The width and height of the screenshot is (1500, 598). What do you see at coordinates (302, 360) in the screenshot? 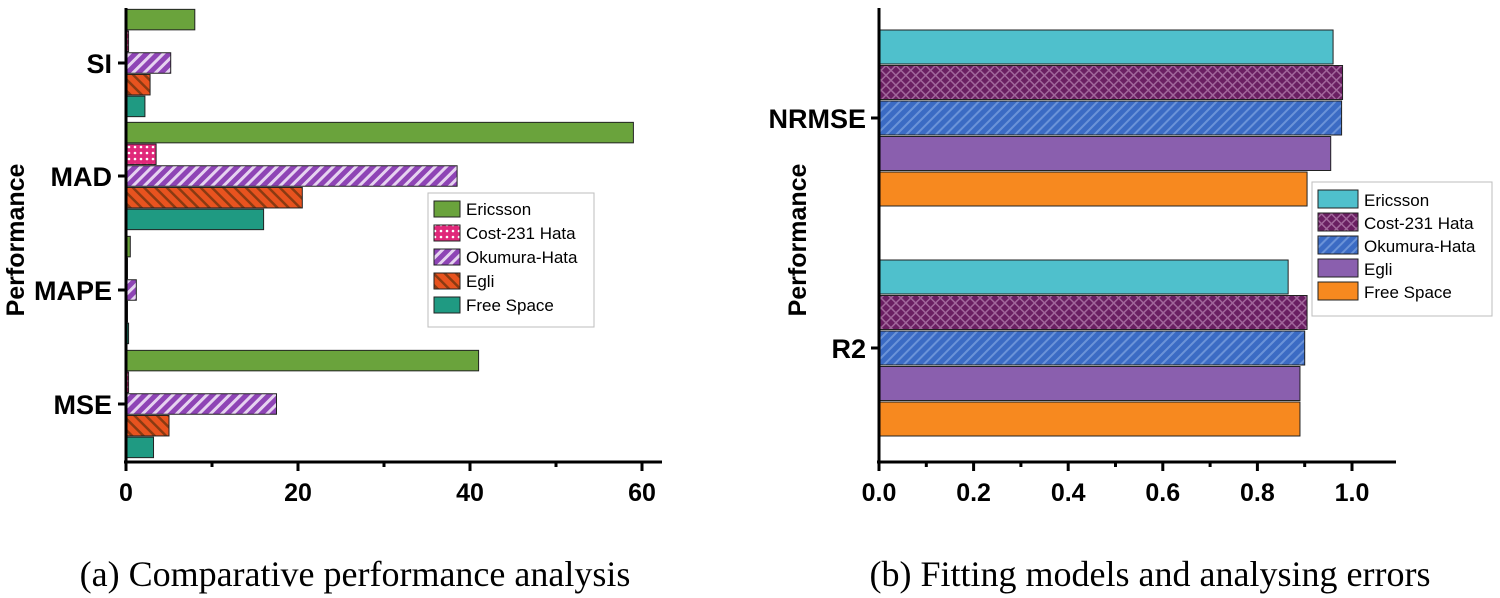
I see `bar-mse-ericsson` at bounding box center [302, 360].